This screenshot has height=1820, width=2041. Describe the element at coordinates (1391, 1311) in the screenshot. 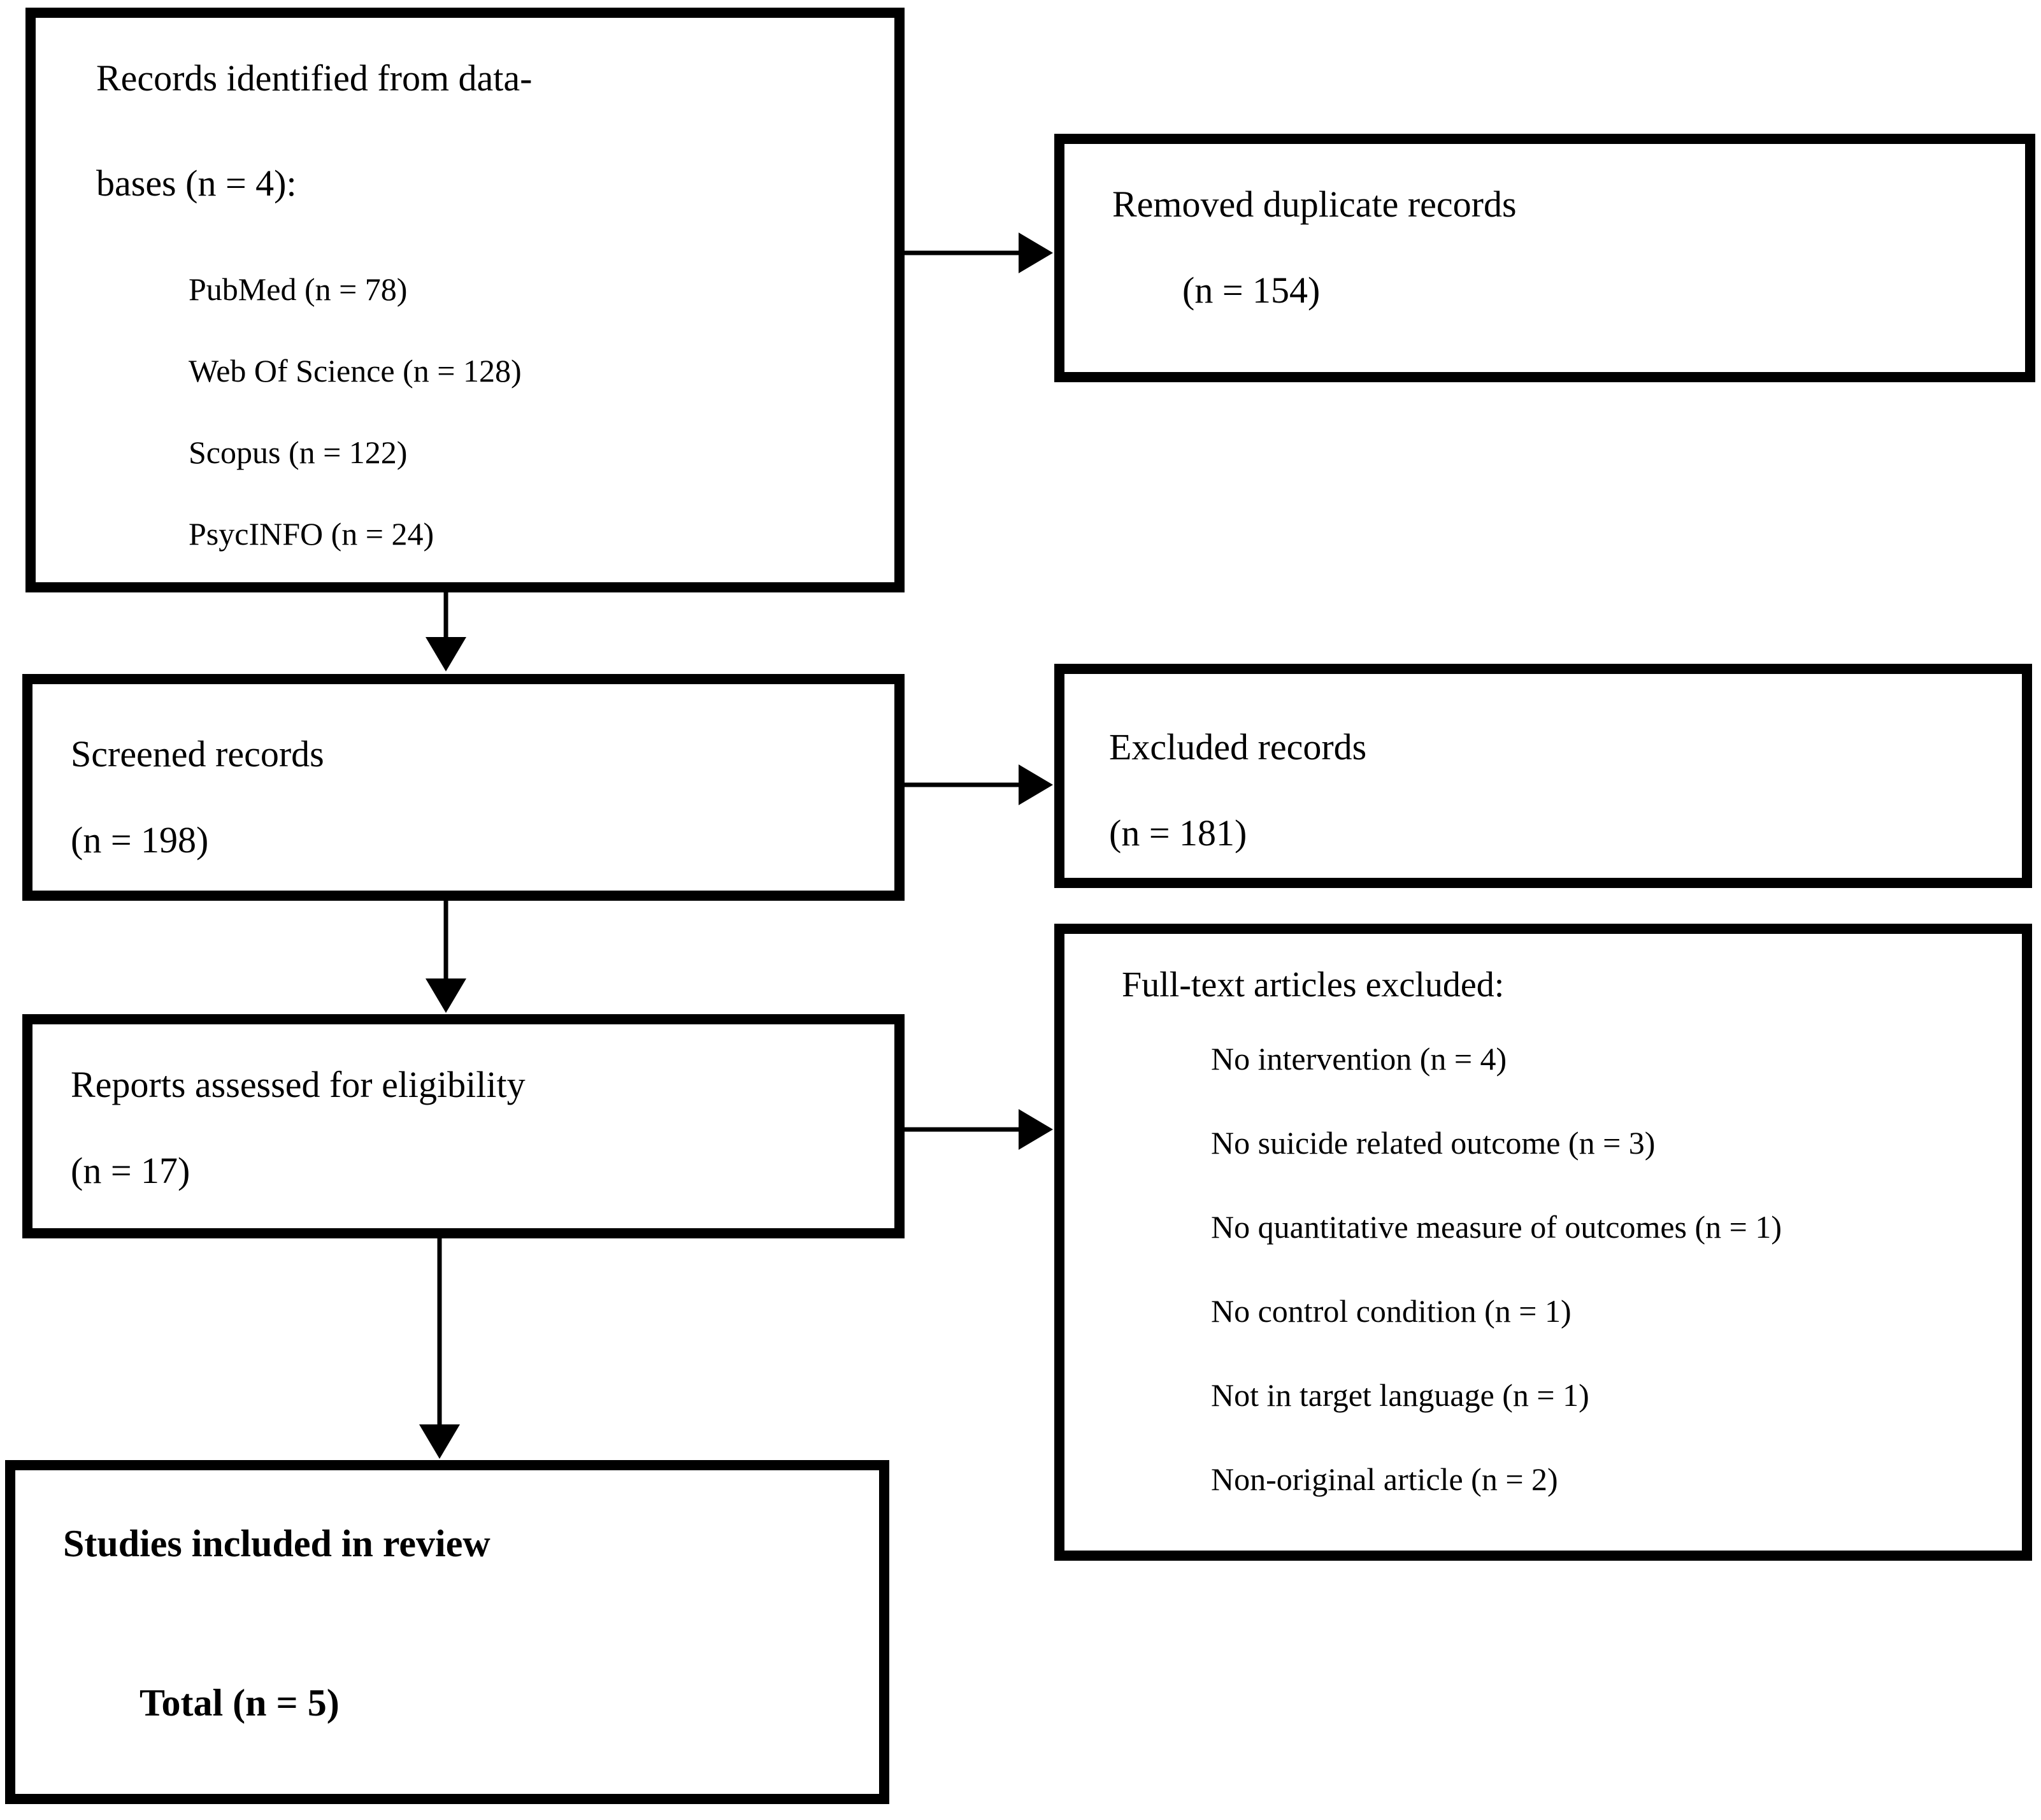

I see `exclusion-reason-no-control: No control condition (n = 1)` at that location.